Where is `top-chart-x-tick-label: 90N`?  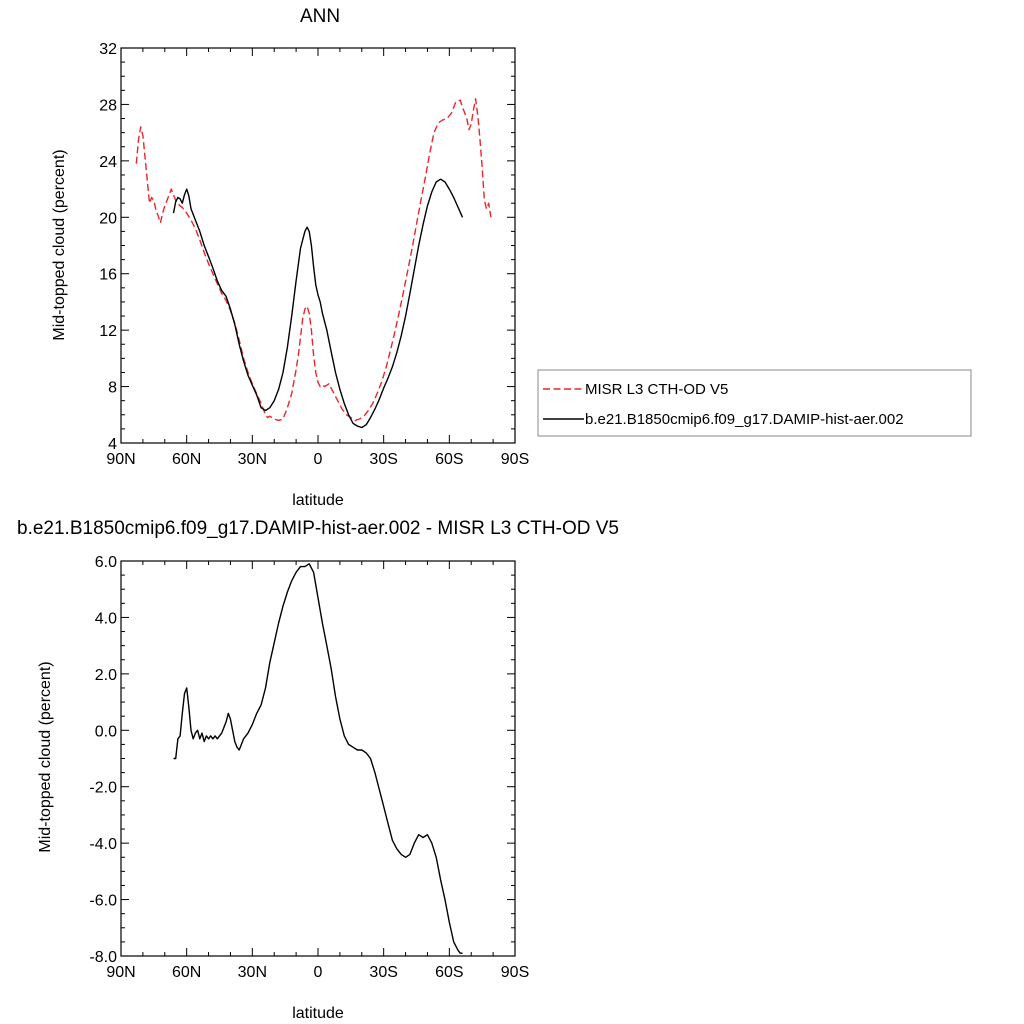 top-chart-x-tick-label: 90N is located at coordinates (120, 459).